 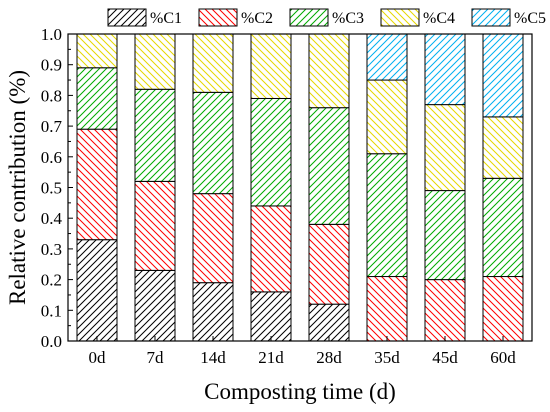 I want to click on y-tick-label: 1.0, so click(x=51, y=34).